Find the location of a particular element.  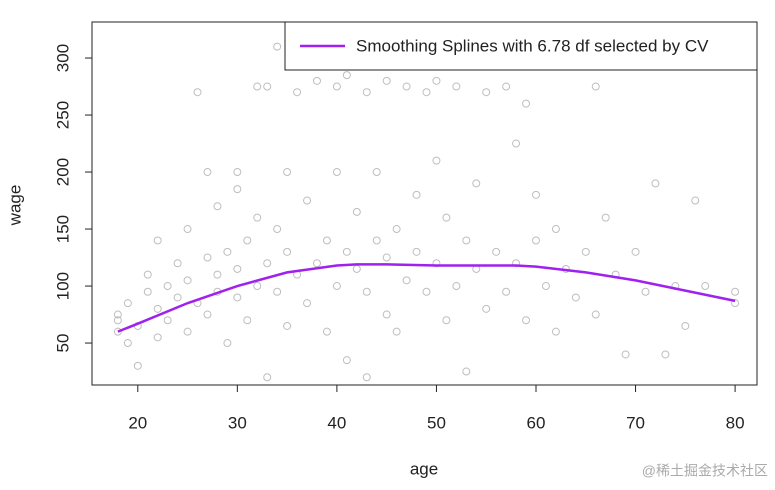

x-tick-label: 80 is located at coordinates (735, 422).